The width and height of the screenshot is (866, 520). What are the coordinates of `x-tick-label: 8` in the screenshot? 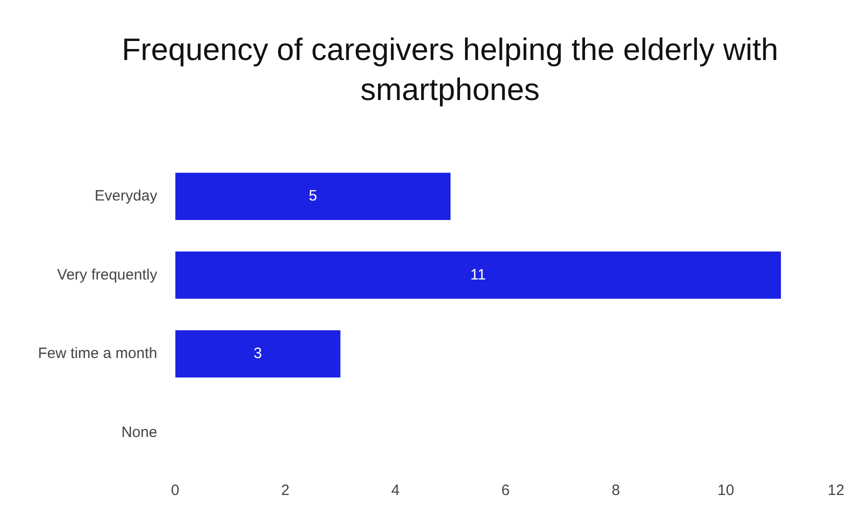 It's located at (616, 491).